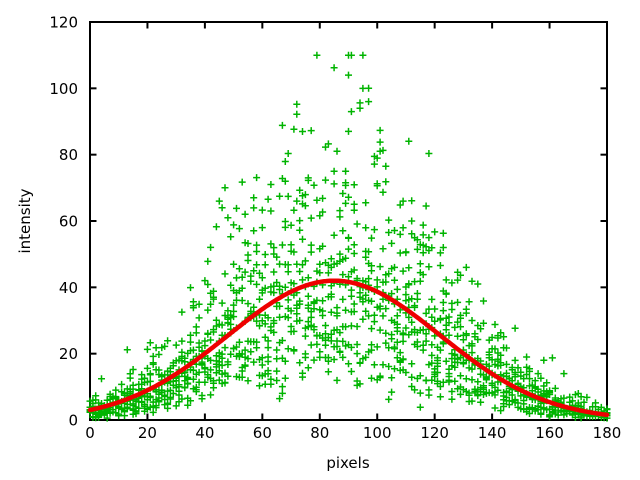  Describe the element at coordinates (68, 288) in the screenshot. I see `y-tick-label: 40` at that location.